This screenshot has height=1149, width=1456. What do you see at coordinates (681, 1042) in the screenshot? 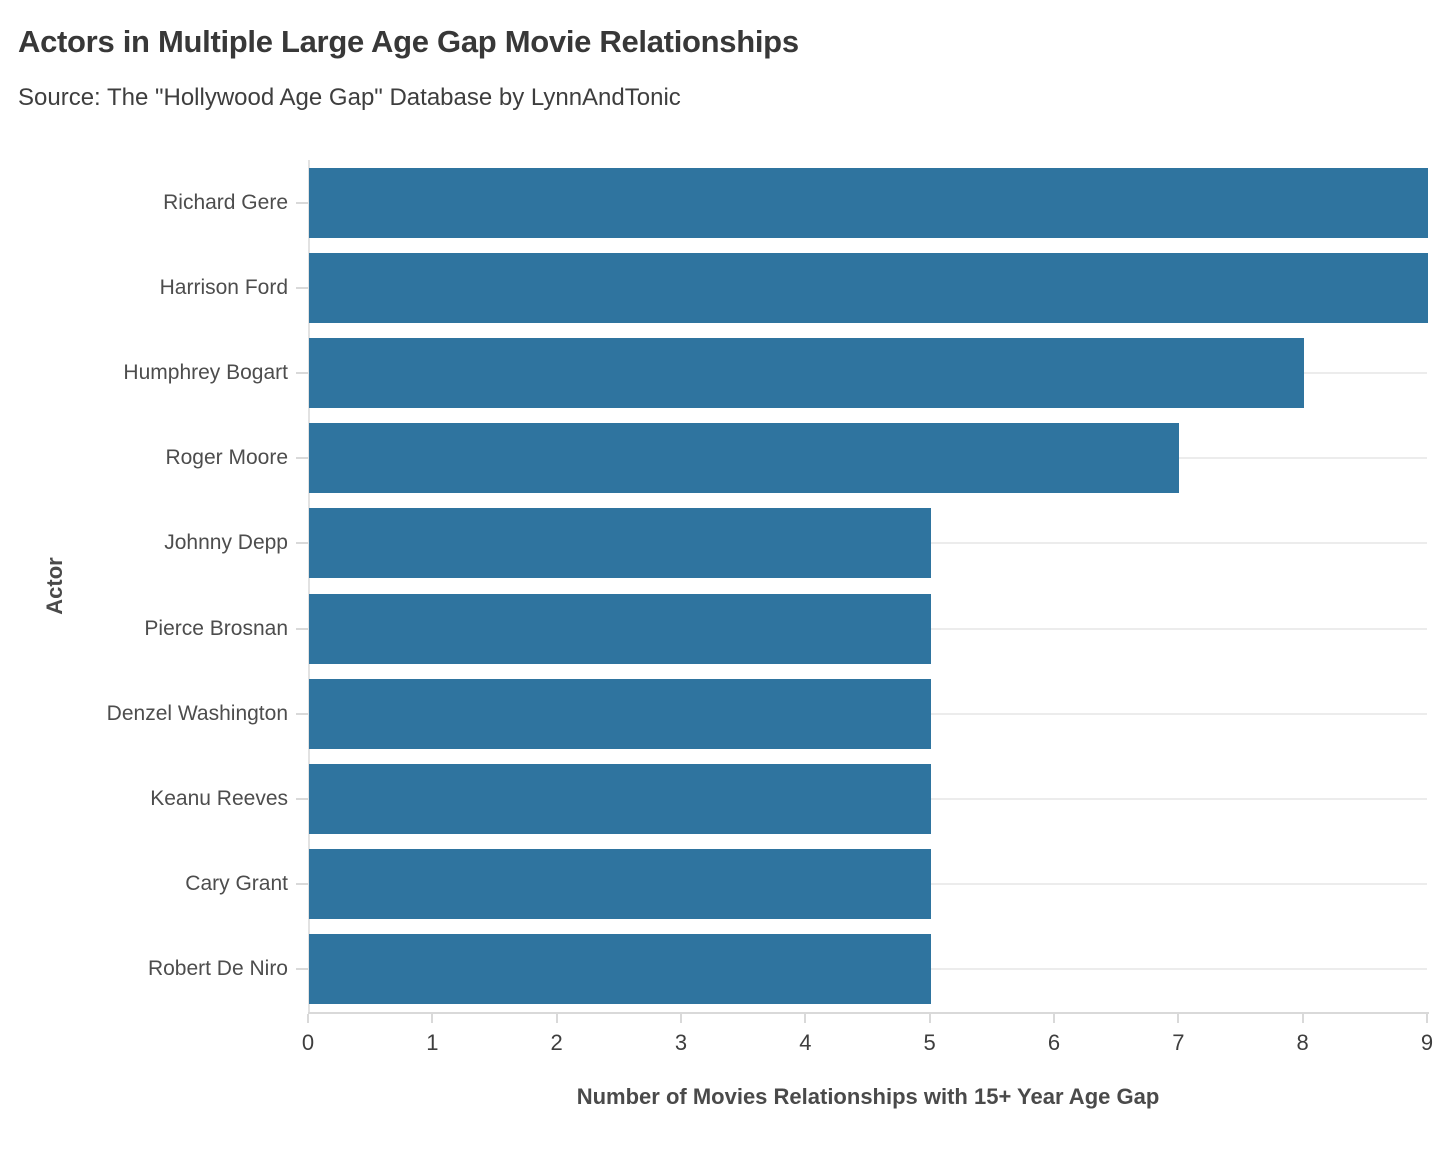
I see `x-axis-tick-label: 3` at bounding box center [681, 1042].